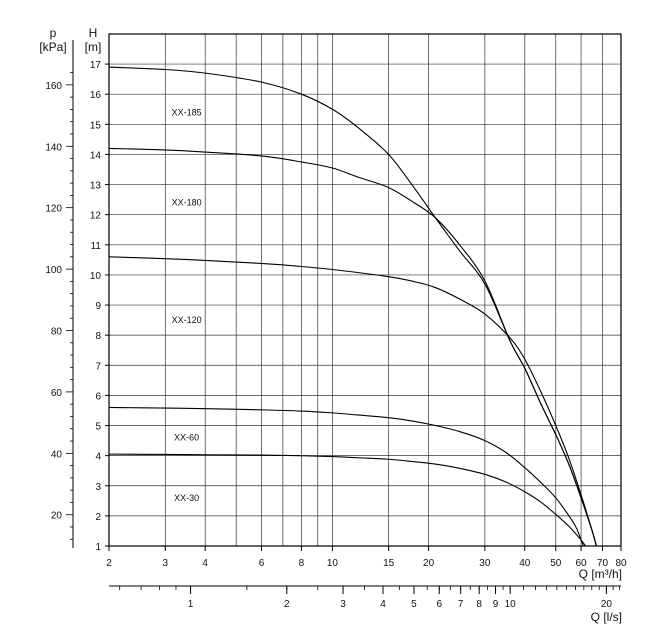 The height and width of the screenshot is (639, 647). Describe the element at coordinates (96, 186) in the screenshot. I see `y-tick-label: 13` at that location.